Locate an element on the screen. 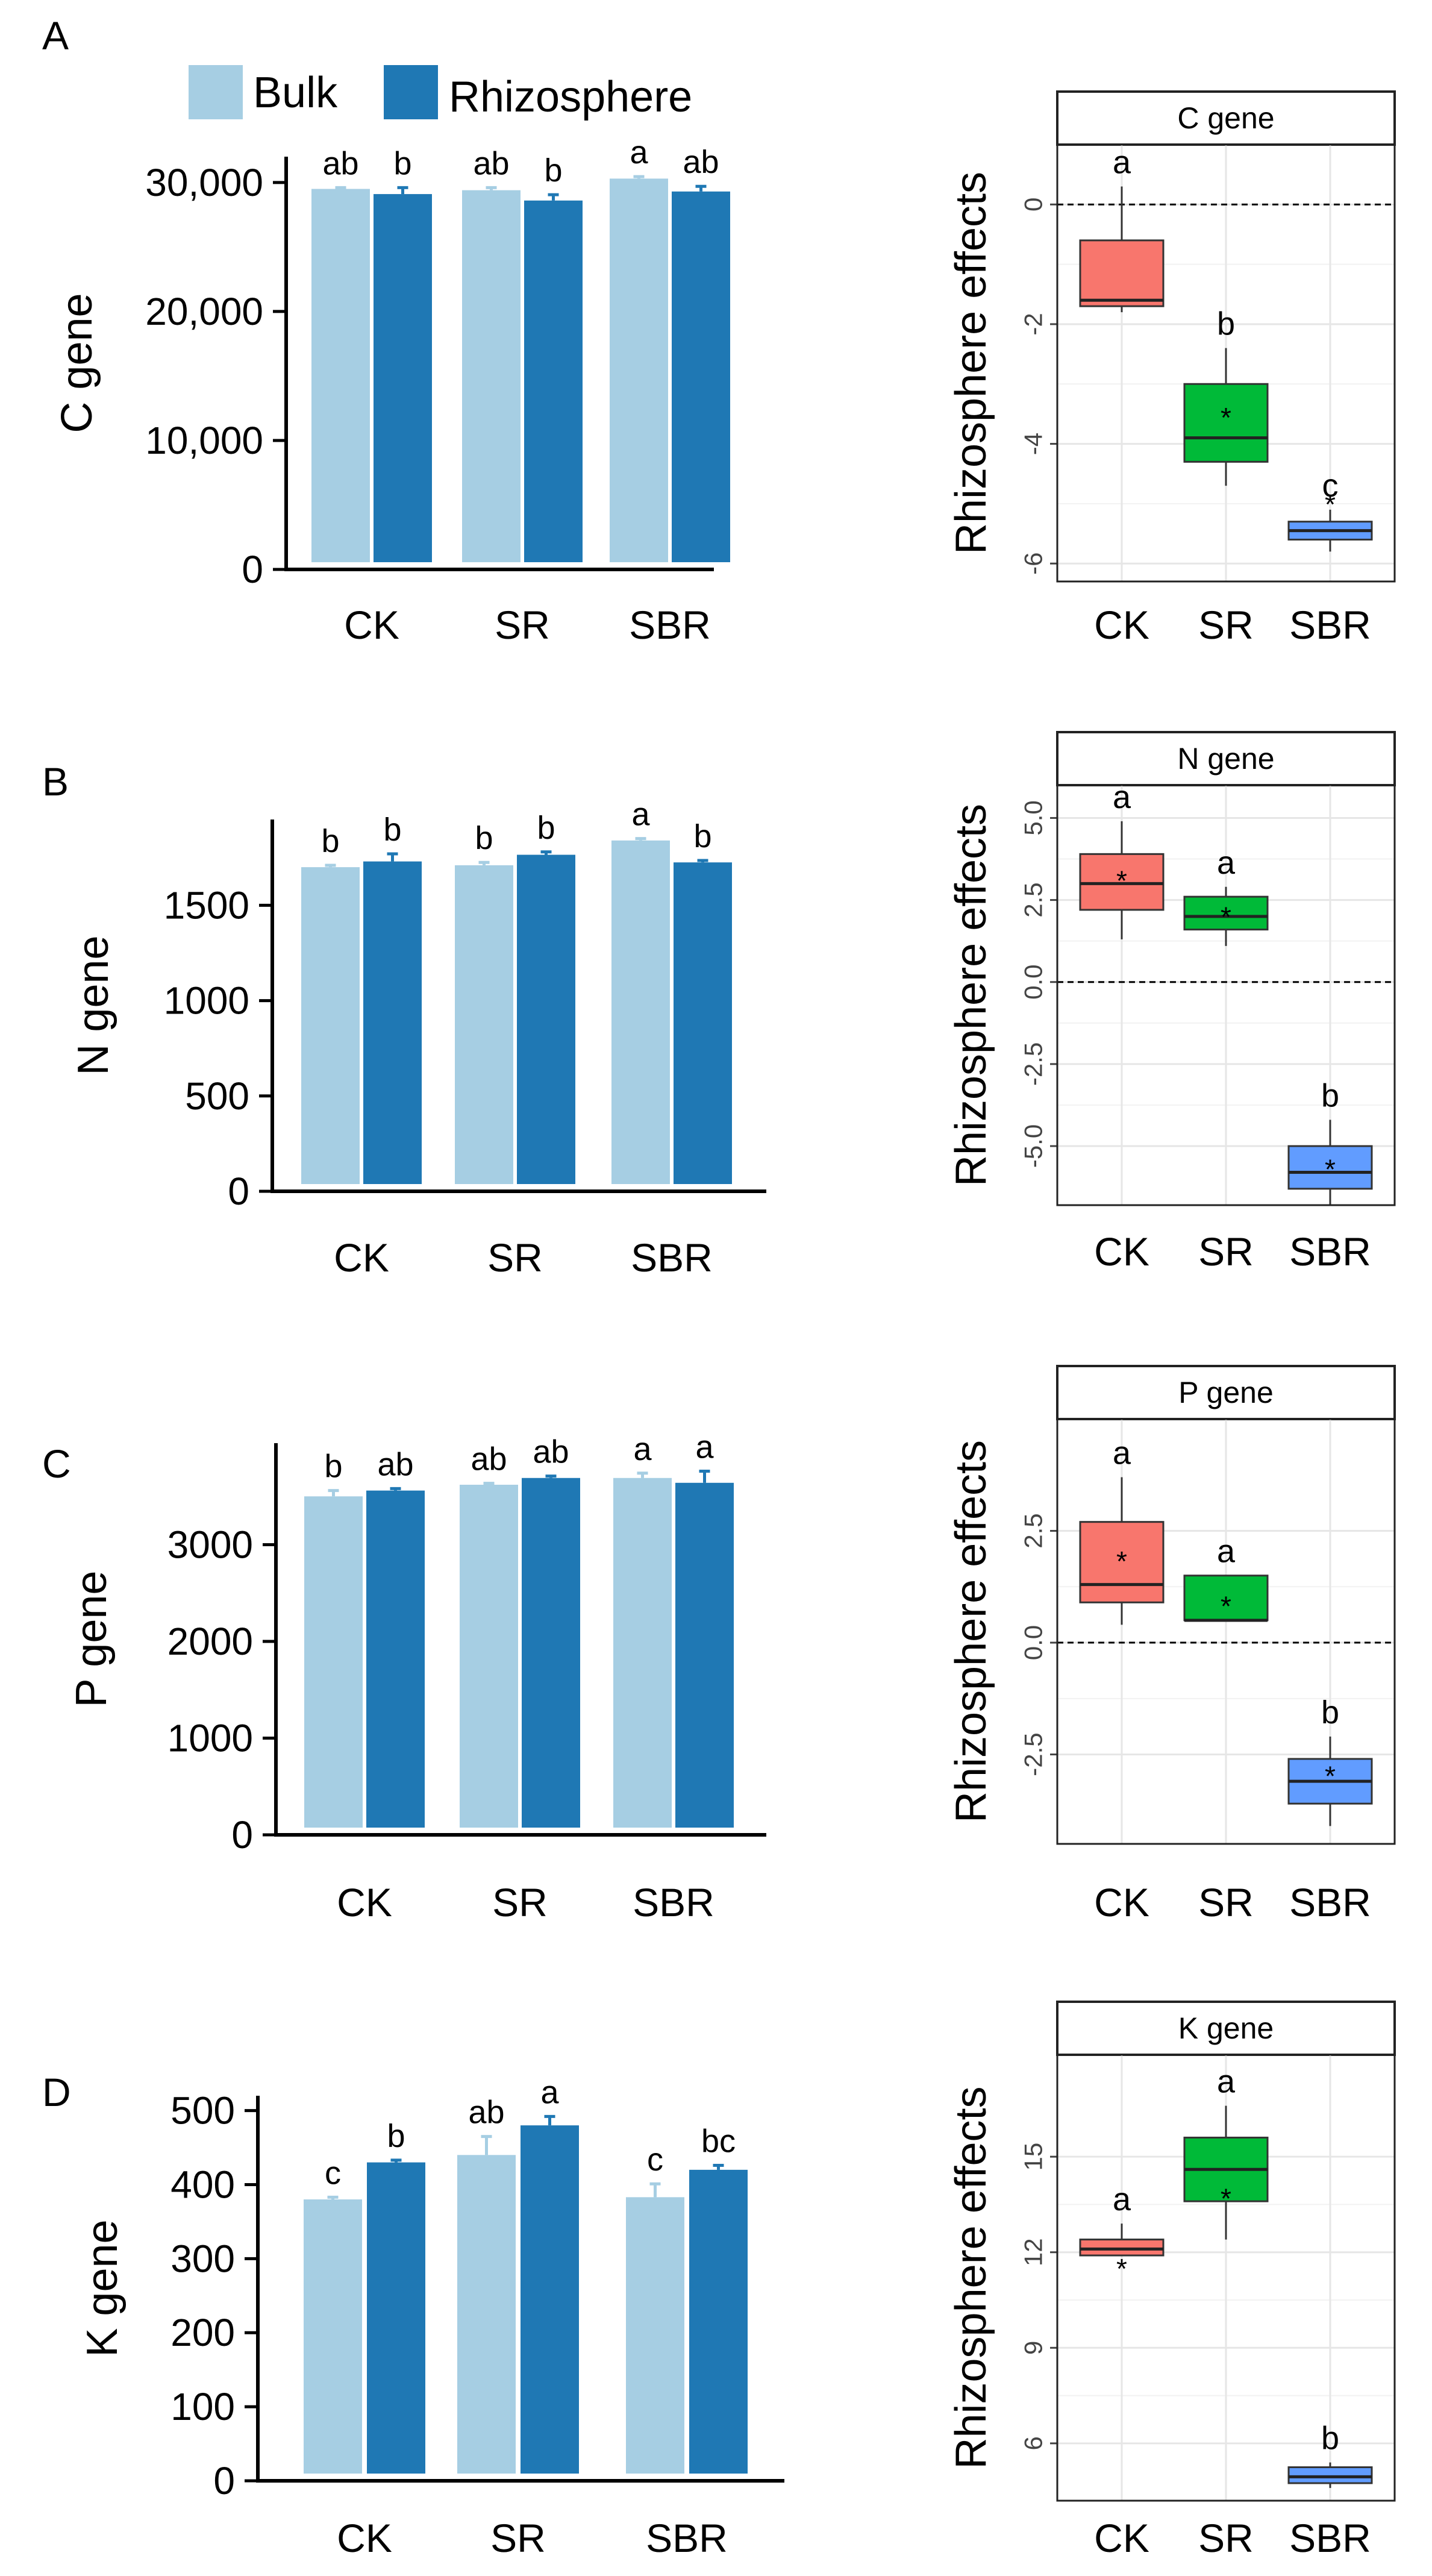 The width and height of the screenshot is (1432, 2576). y-tick-label: 5.0 is located at coordinates (1033, 817).